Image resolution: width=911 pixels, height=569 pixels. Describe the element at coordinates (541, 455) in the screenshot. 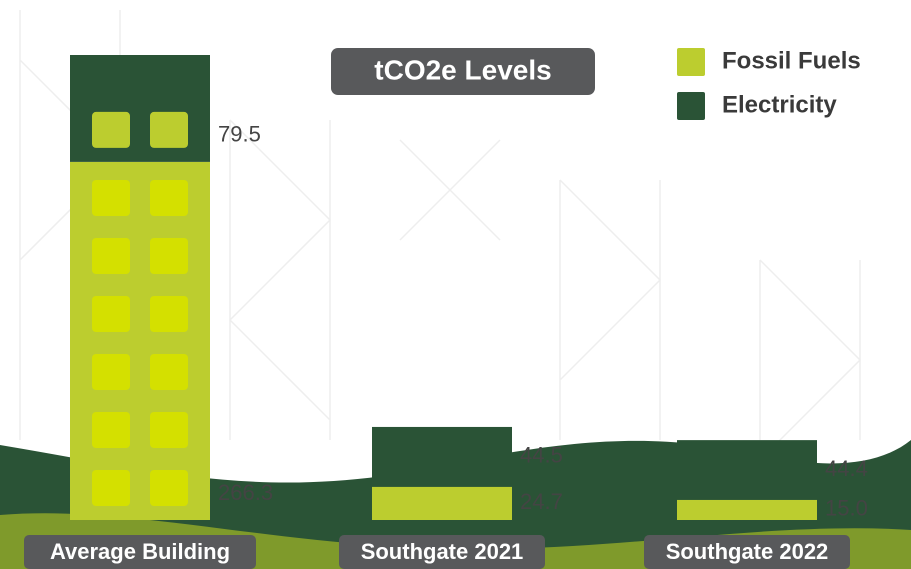

I see `value-label: 44.5` at that location.